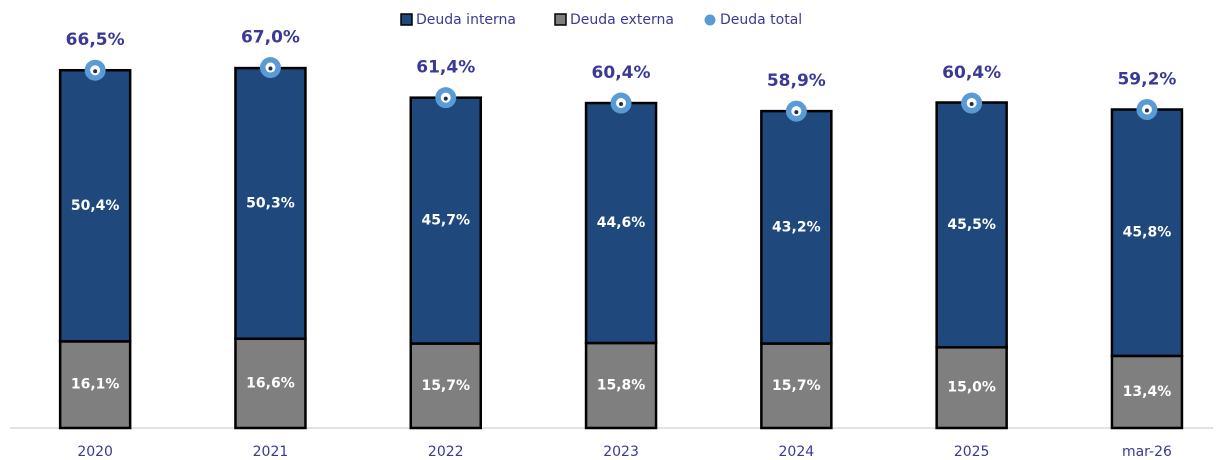  Describe the element at coordinates (797, 452) in the screenshot. I see `x-tick-label: 2024` at that location.